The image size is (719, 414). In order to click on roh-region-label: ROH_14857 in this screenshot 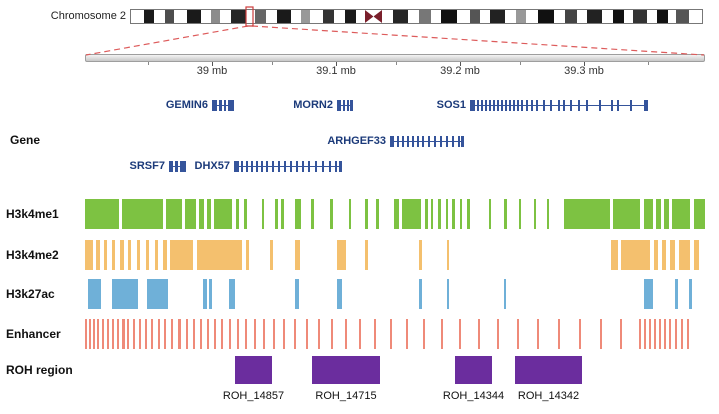, I will do `click(253, 396)`.